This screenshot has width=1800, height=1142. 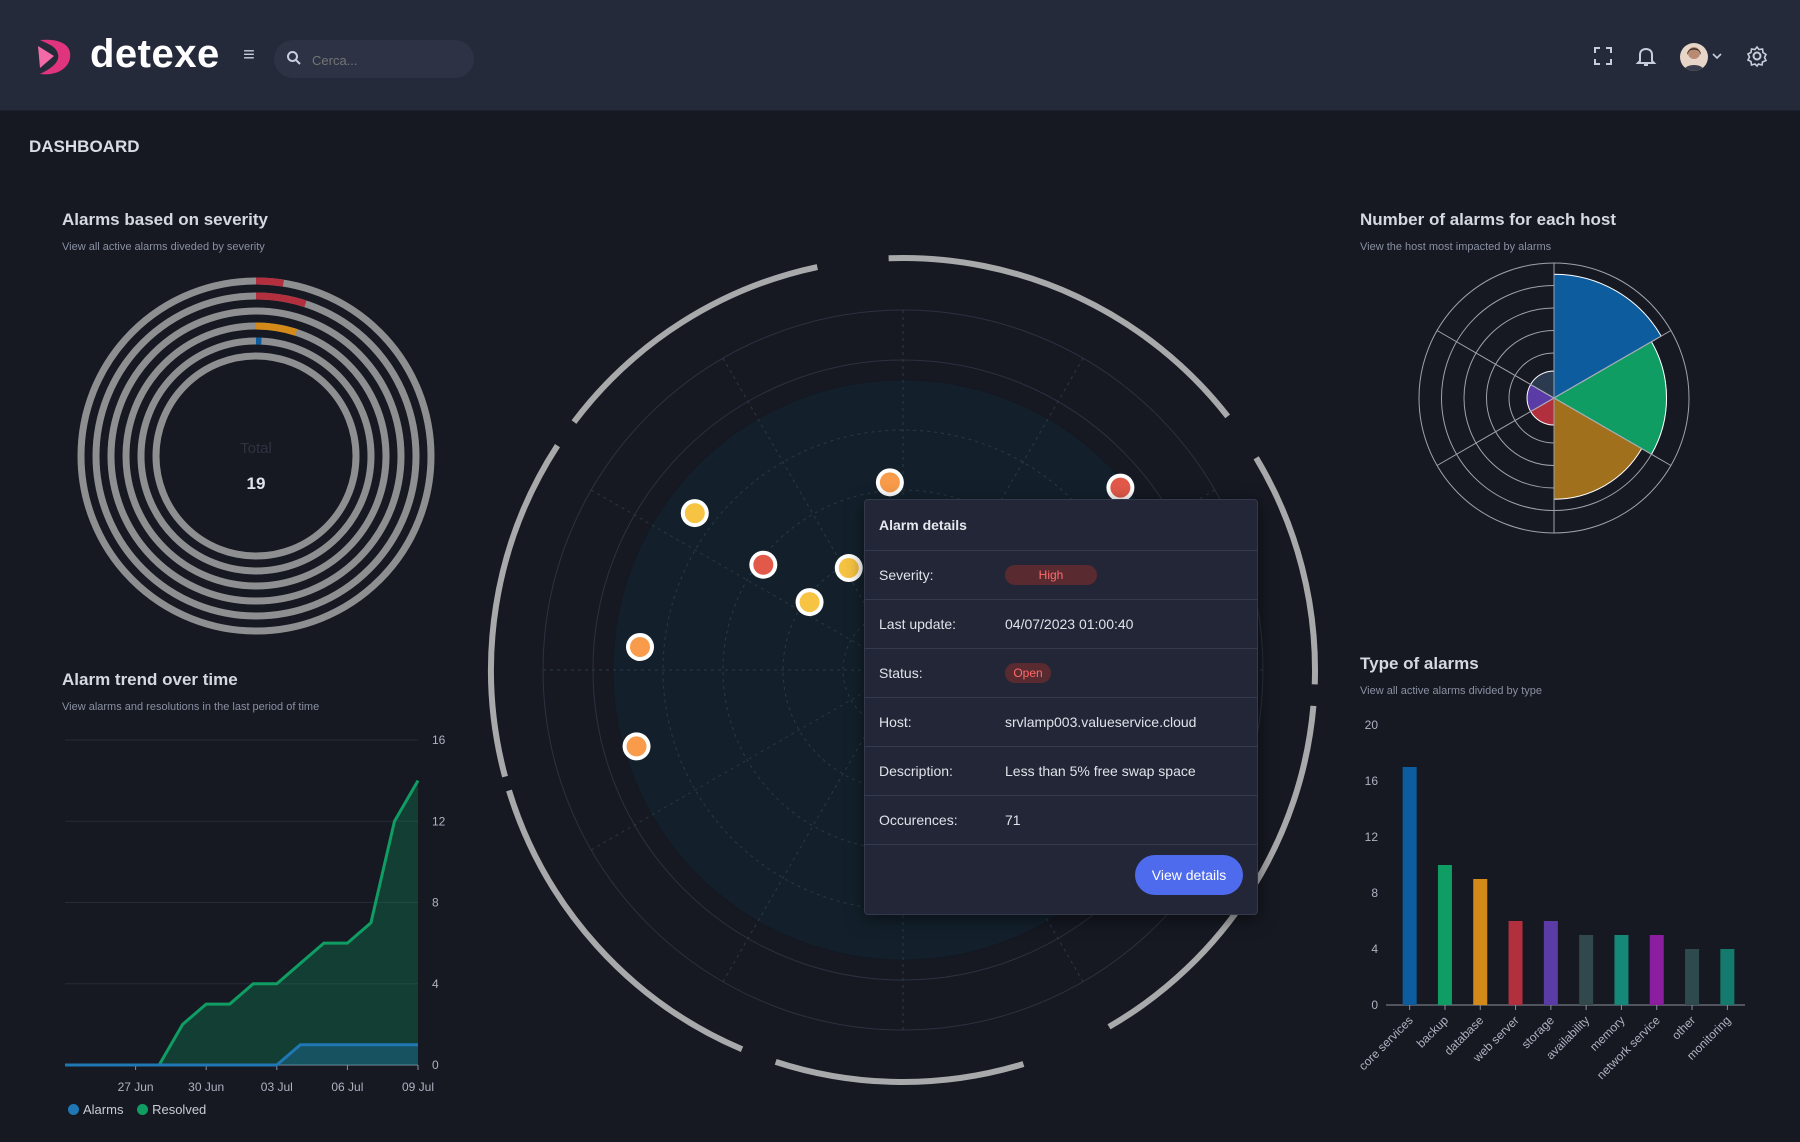 What do you see at coordinates (277, 1087) in the screenshot?
I see `x-tick-label: 03 Jul` at bounding box center [277, 1087].